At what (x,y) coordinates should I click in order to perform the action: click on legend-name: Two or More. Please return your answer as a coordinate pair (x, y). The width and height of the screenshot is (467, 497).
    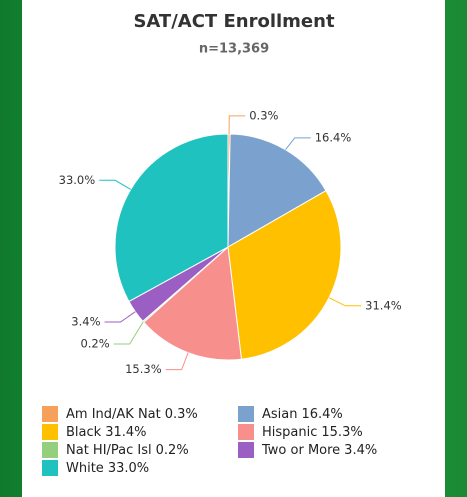
    Looking at the image, I should click on (300, 450).